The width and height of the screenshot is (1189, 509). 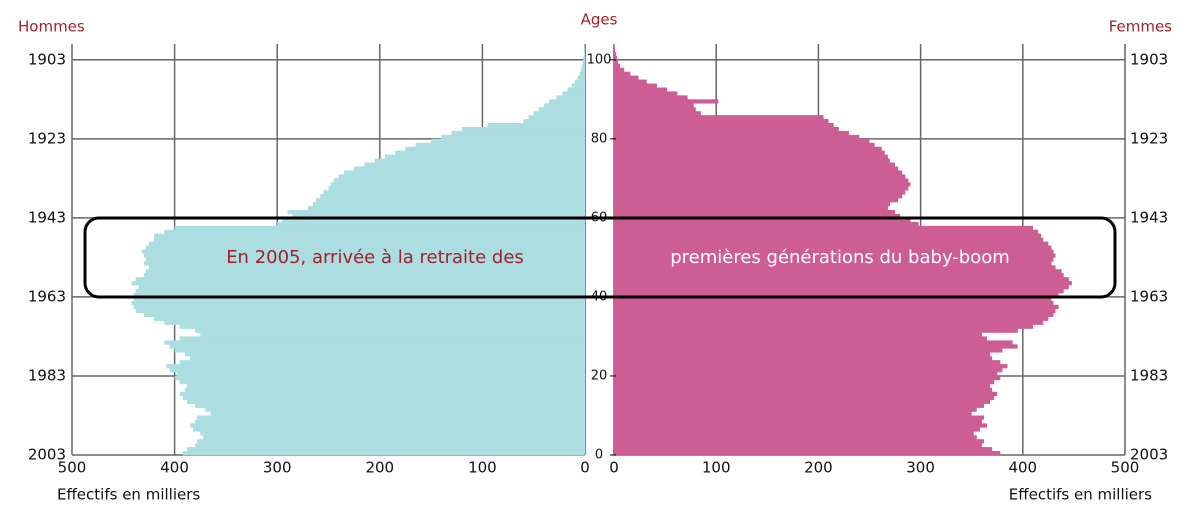 I want to click on y-tick-label: 80, so click(x=599, y=138).